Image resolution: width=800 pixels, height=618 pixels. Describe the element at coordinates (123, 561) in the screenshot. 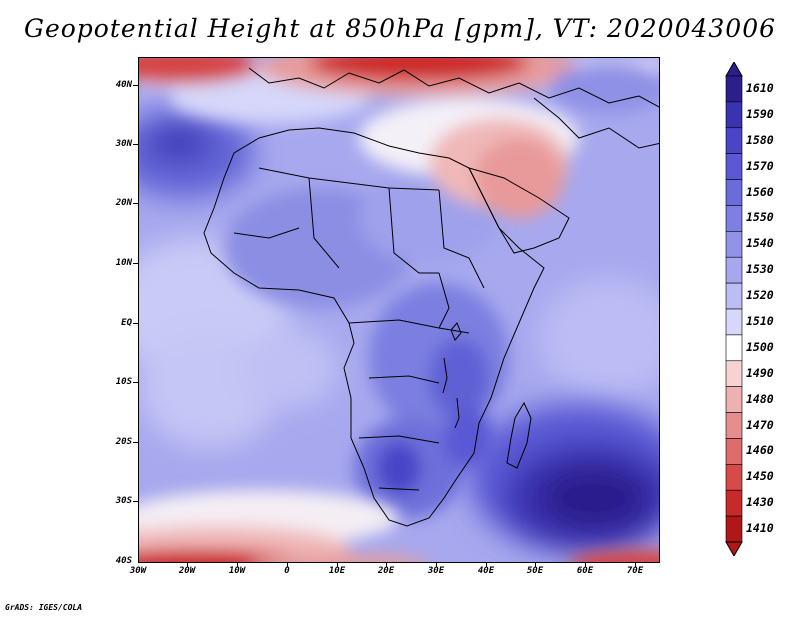

I see `lat-label-40s: 40S` at that location.